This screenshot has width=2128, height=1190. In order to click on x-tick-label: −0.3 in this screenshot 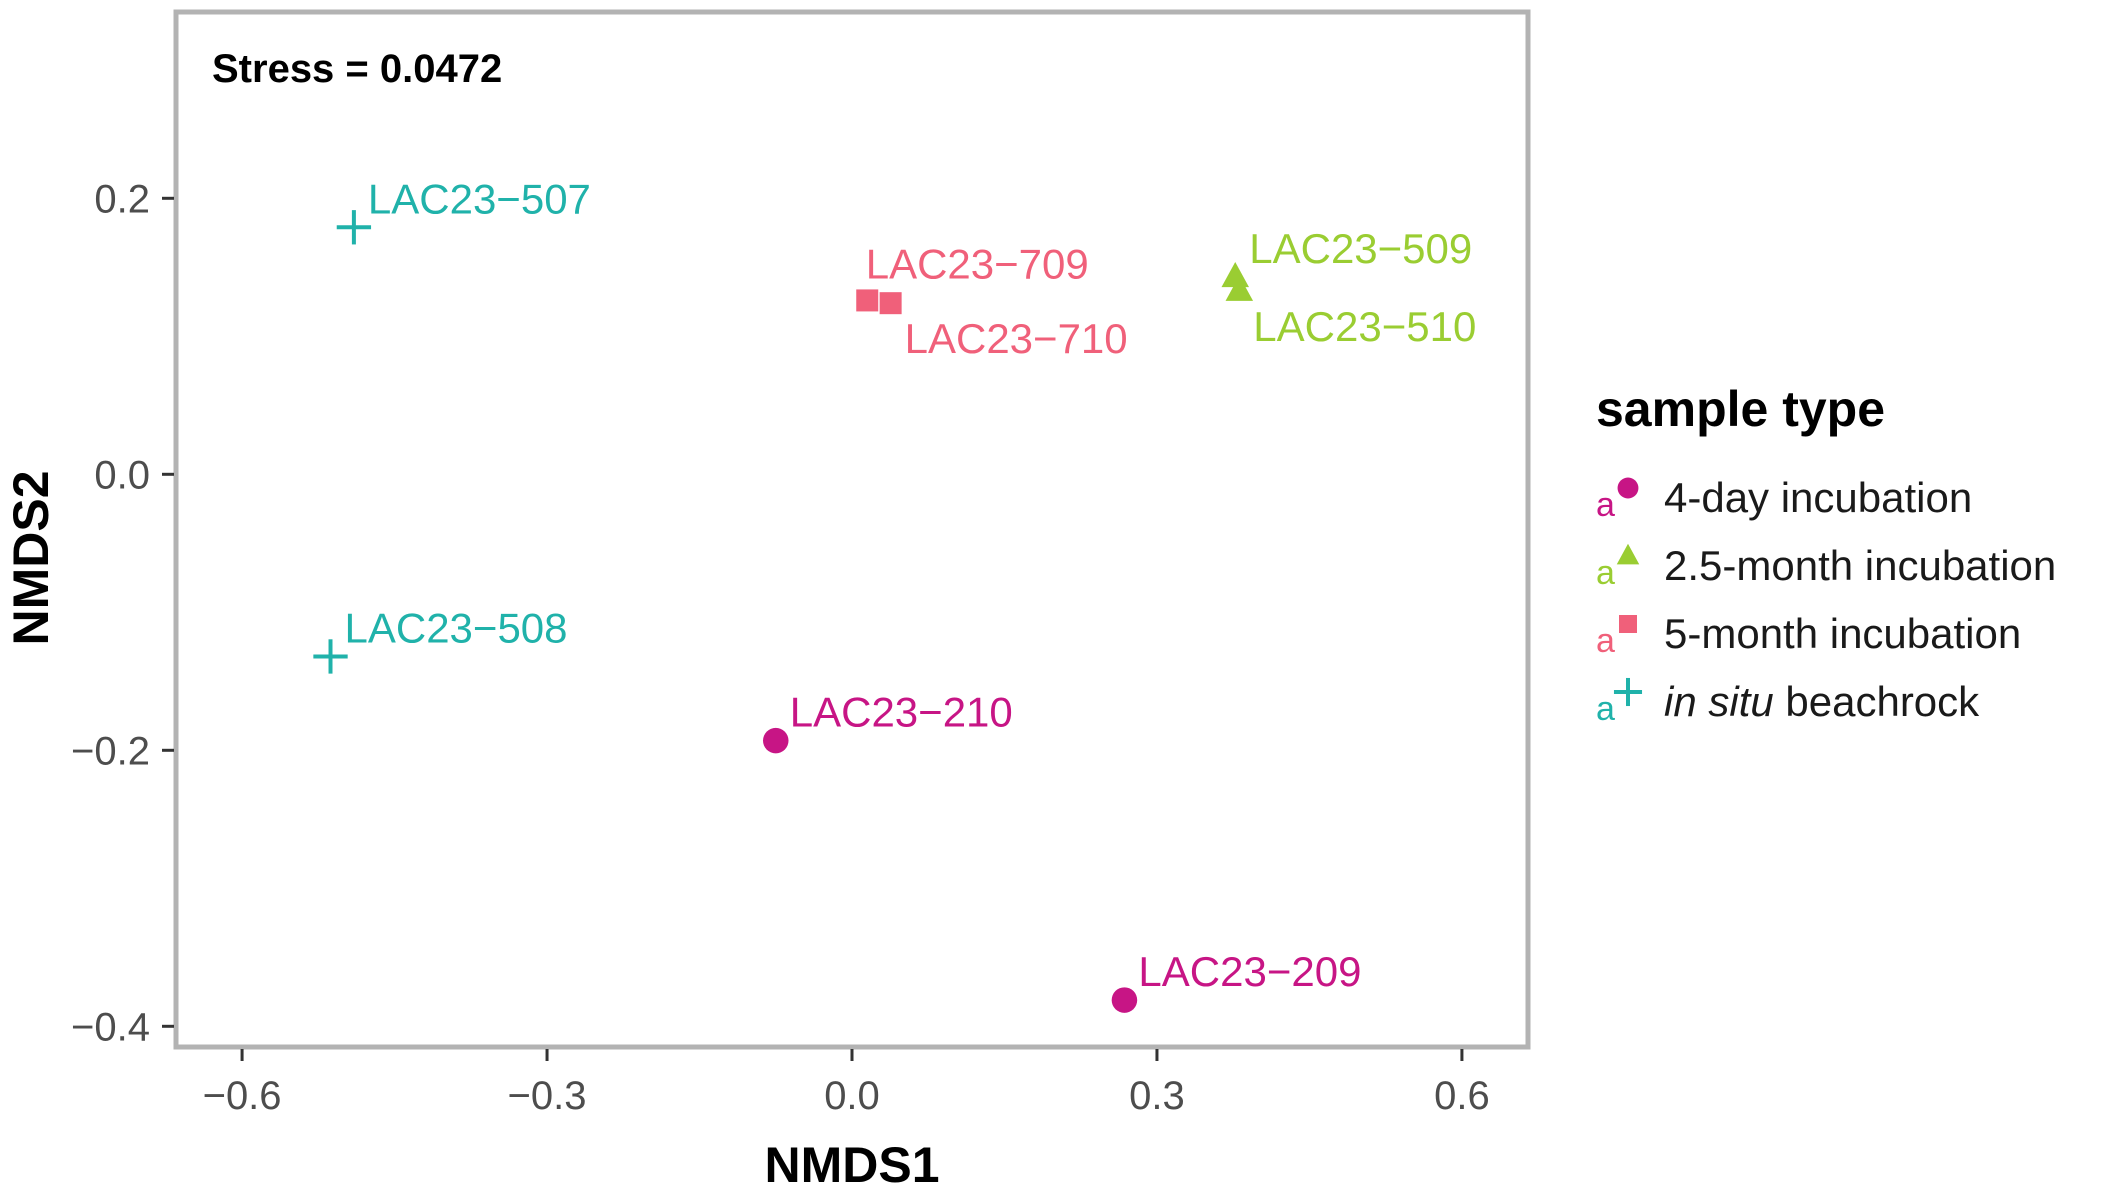, I will do `click(547, 1096)`.